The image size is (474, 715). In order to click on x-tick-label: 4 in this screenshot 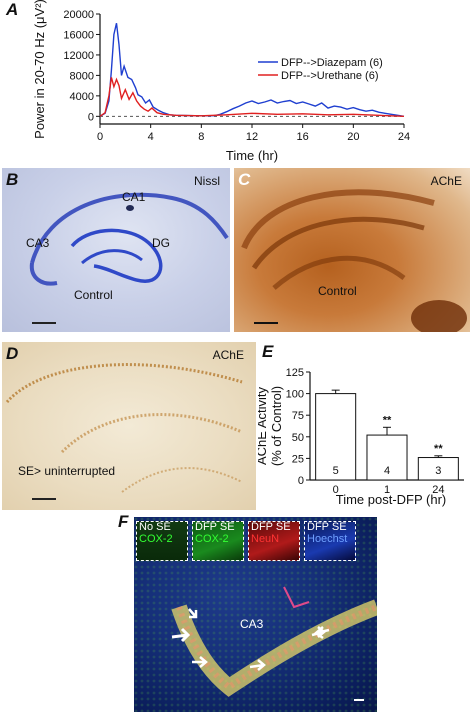, I will do `click(151, 137)`.